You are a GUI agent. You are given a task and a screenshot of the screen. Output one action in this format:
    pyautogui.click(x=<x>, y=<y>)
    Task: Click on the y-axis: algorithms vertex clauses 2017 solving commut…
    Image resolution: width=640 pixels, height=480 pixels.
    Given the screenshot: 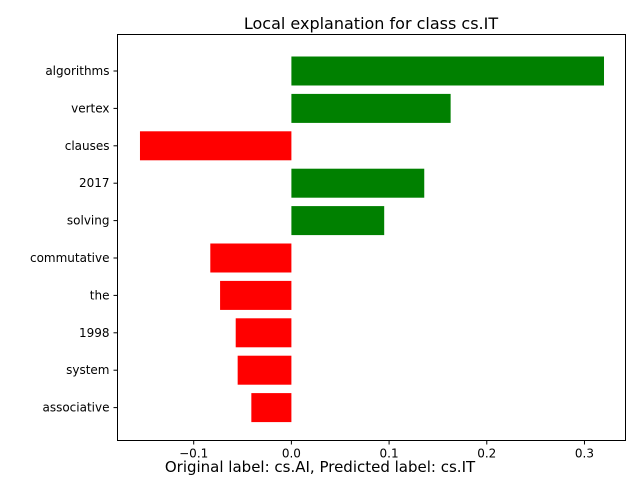 What is the action you would take?
    pyautogui.click(x=74, y=239)
    